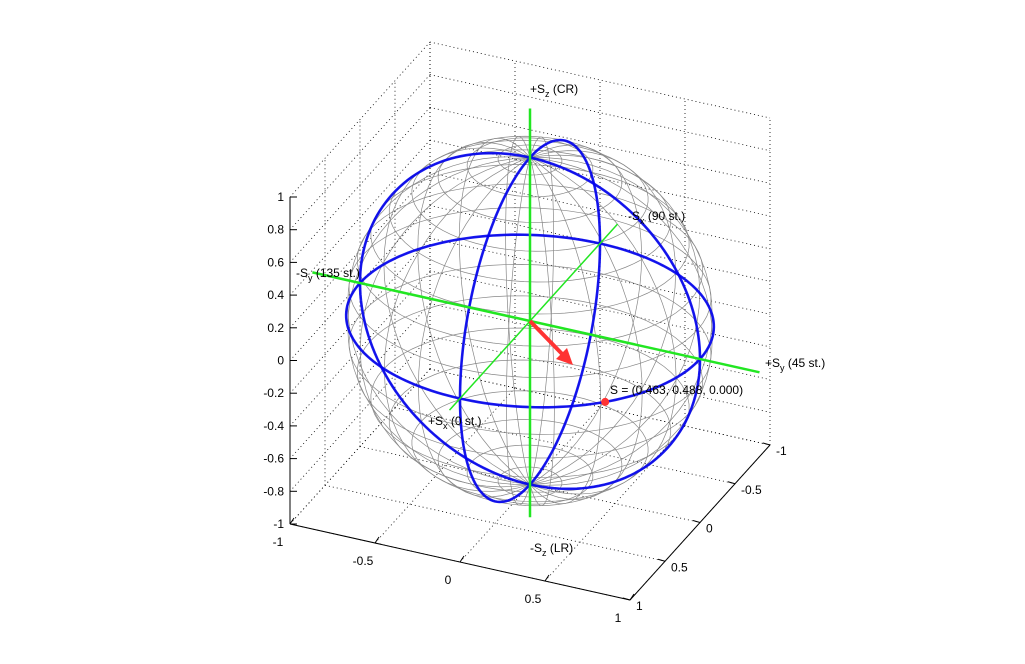 Image resolution: width=1025 pixels, height=664 pixels. What do you see at coordinates (275, 328) in the screenshot?
I see `z-tick-label: 0.2` at bounding box center [275, 328].